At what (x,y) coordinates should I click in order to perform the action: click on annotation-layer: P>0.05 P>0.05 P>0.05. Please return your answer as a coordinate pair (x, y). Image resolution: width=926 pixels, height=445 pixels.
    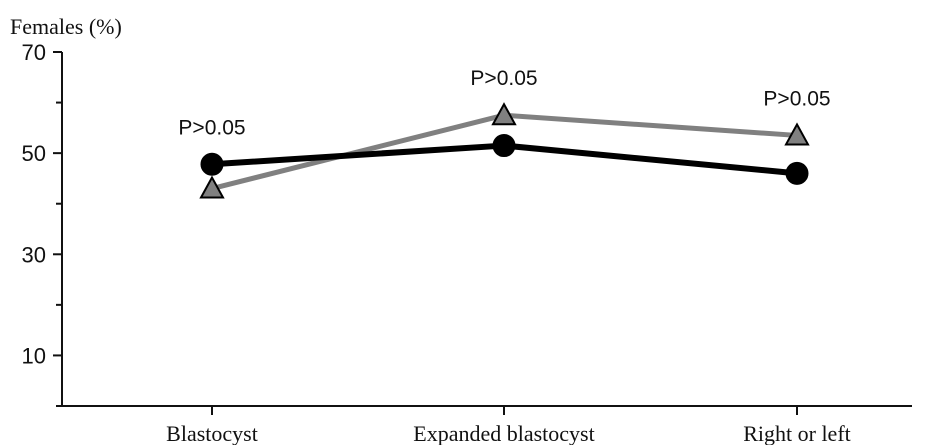
    Looking at the image, I should click on (504, 103).